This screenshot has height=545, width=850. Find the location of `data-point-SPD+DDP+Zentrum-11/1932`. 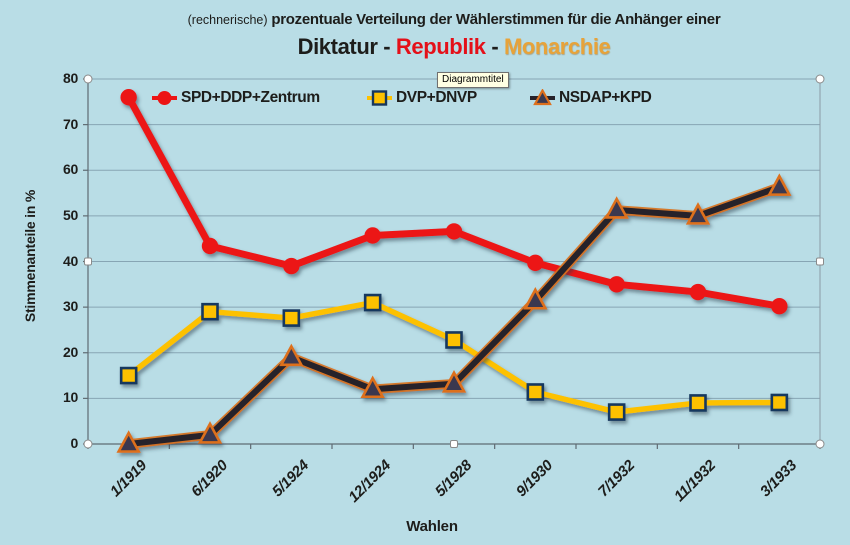

data-point-SPD+DDP+Zentrum-11/1932 is located at coordinates (698, 292).